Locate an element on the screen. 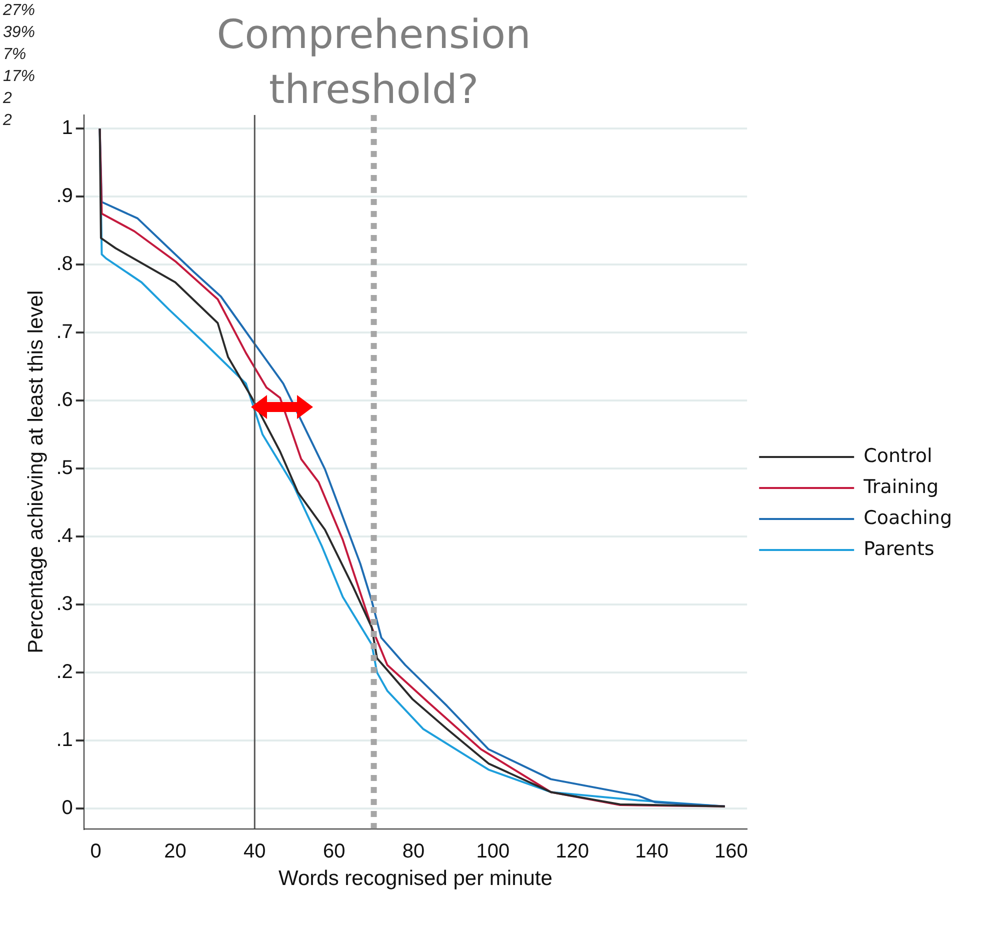  legend-label: Training is located at coordinates (900, 487).